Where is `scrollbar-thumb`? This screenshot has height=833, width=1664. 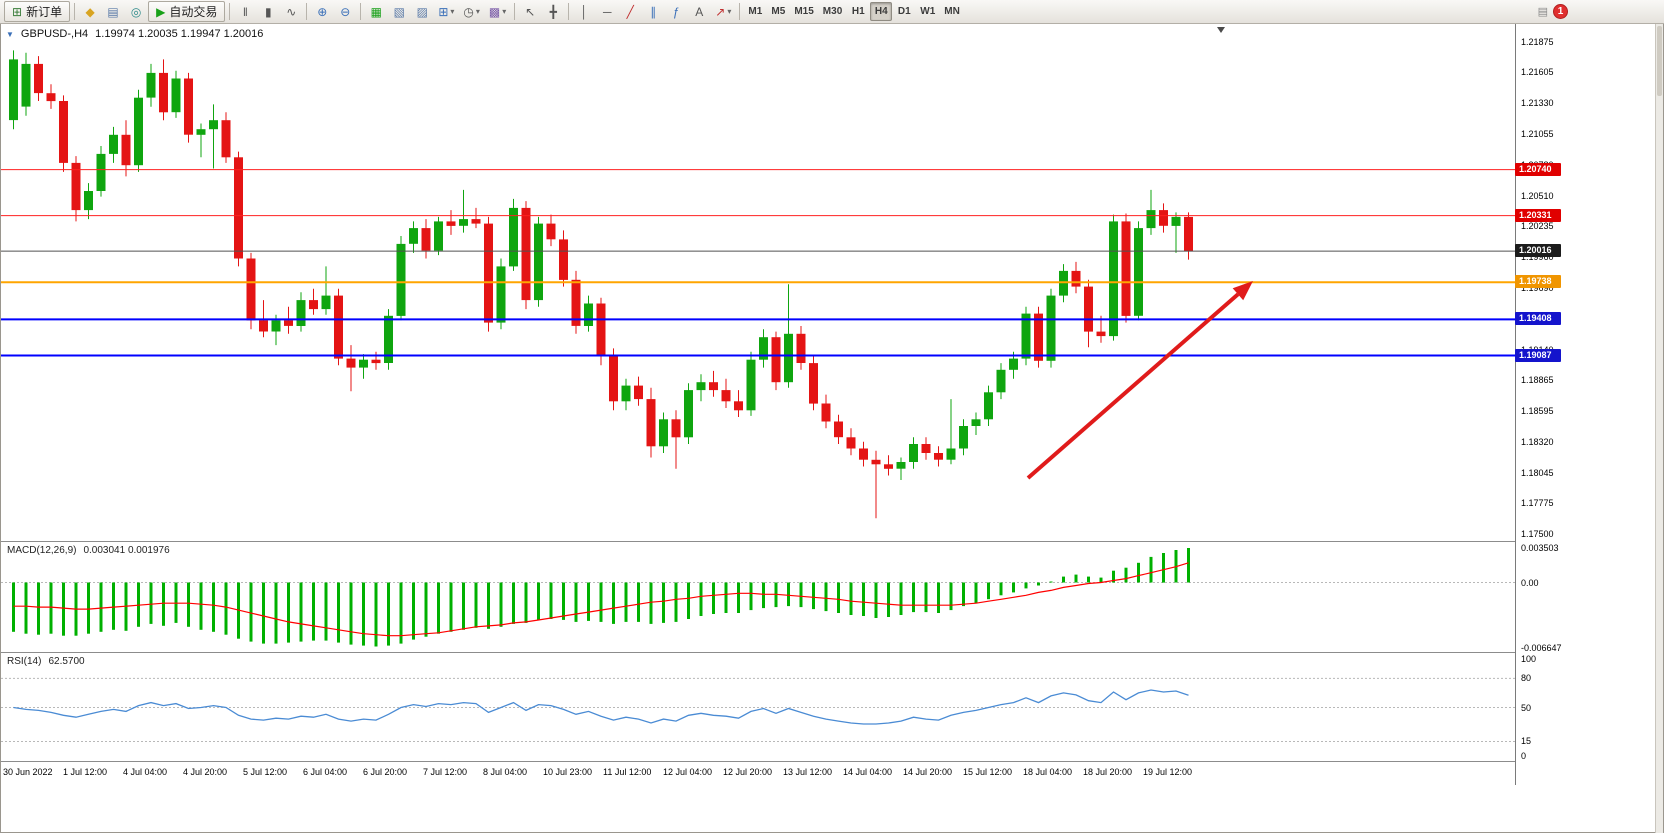 scrollbar-thumb is located at coordinates (1659, 61).